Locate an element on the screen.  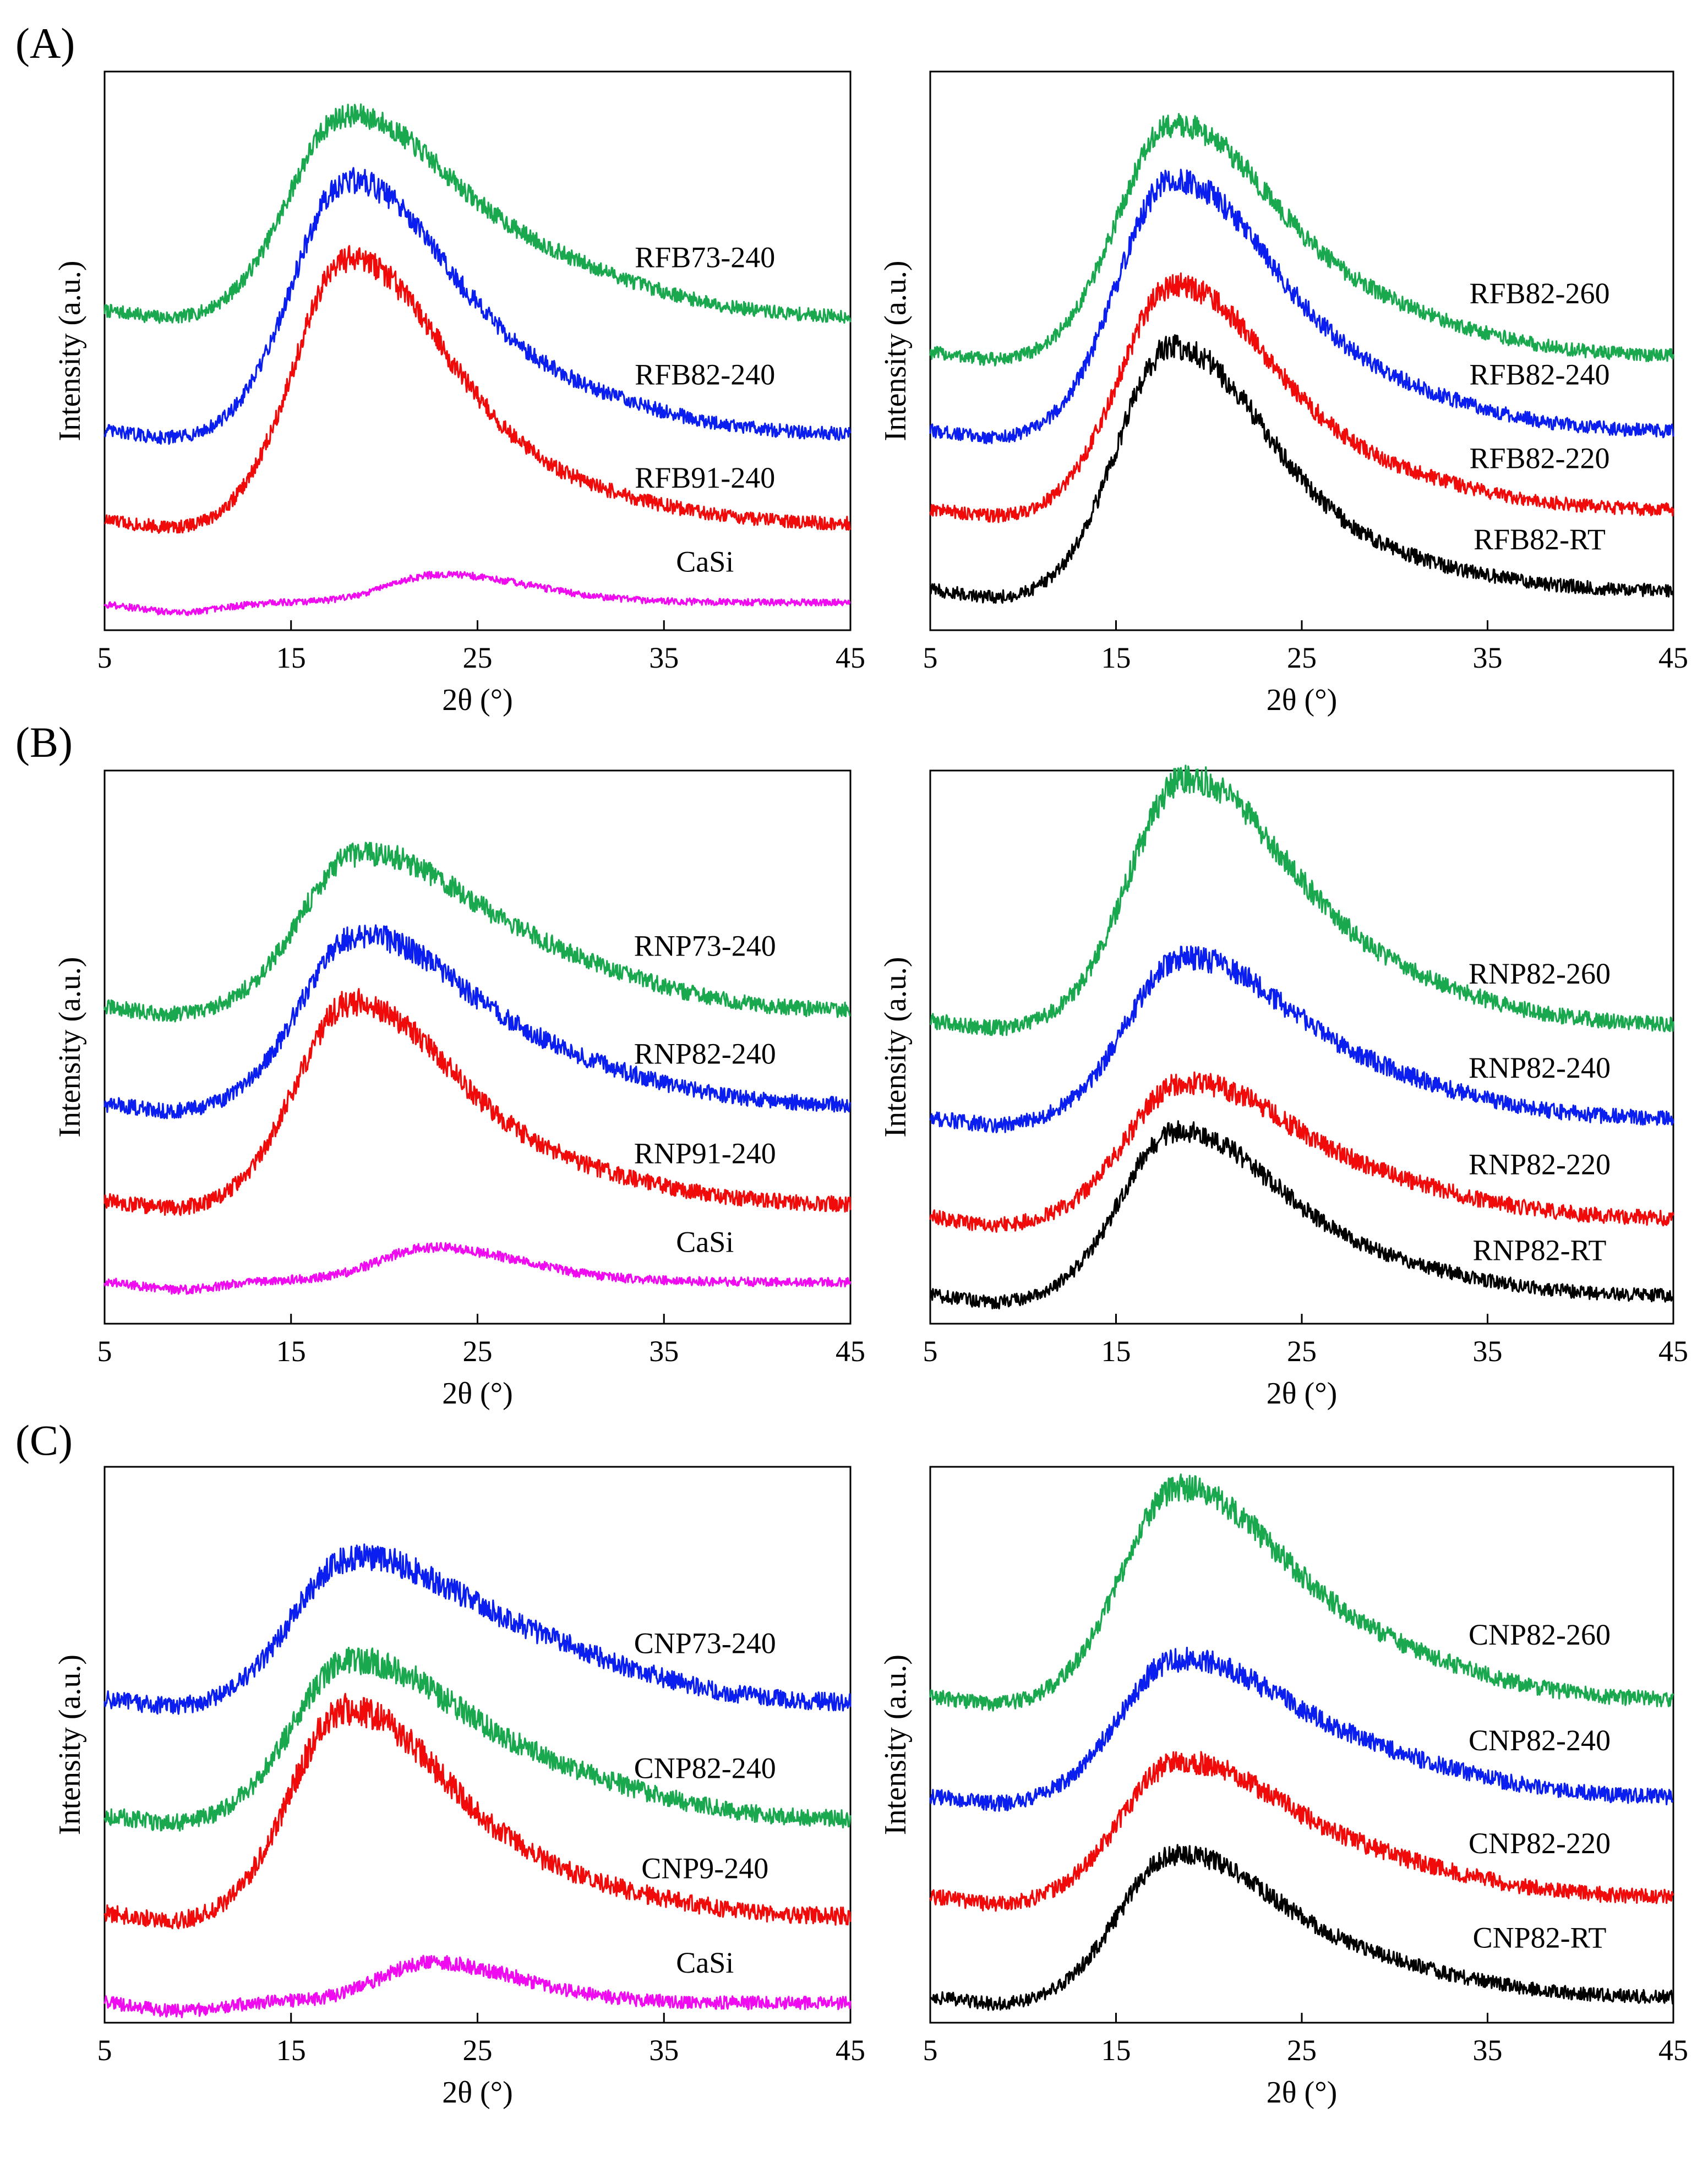
row-label-a: (A) is located at coordinates (45, 43).